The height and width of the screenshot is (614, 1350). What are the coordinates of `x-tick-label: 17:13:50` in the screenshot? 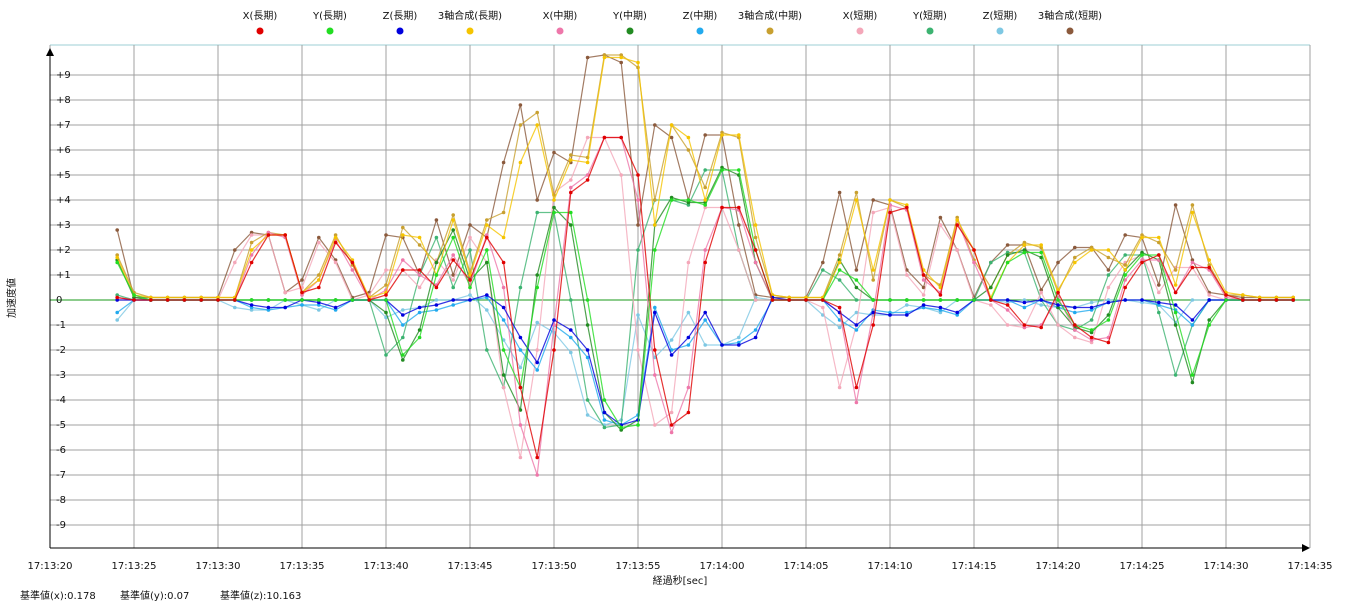 It's located at (554, 566).